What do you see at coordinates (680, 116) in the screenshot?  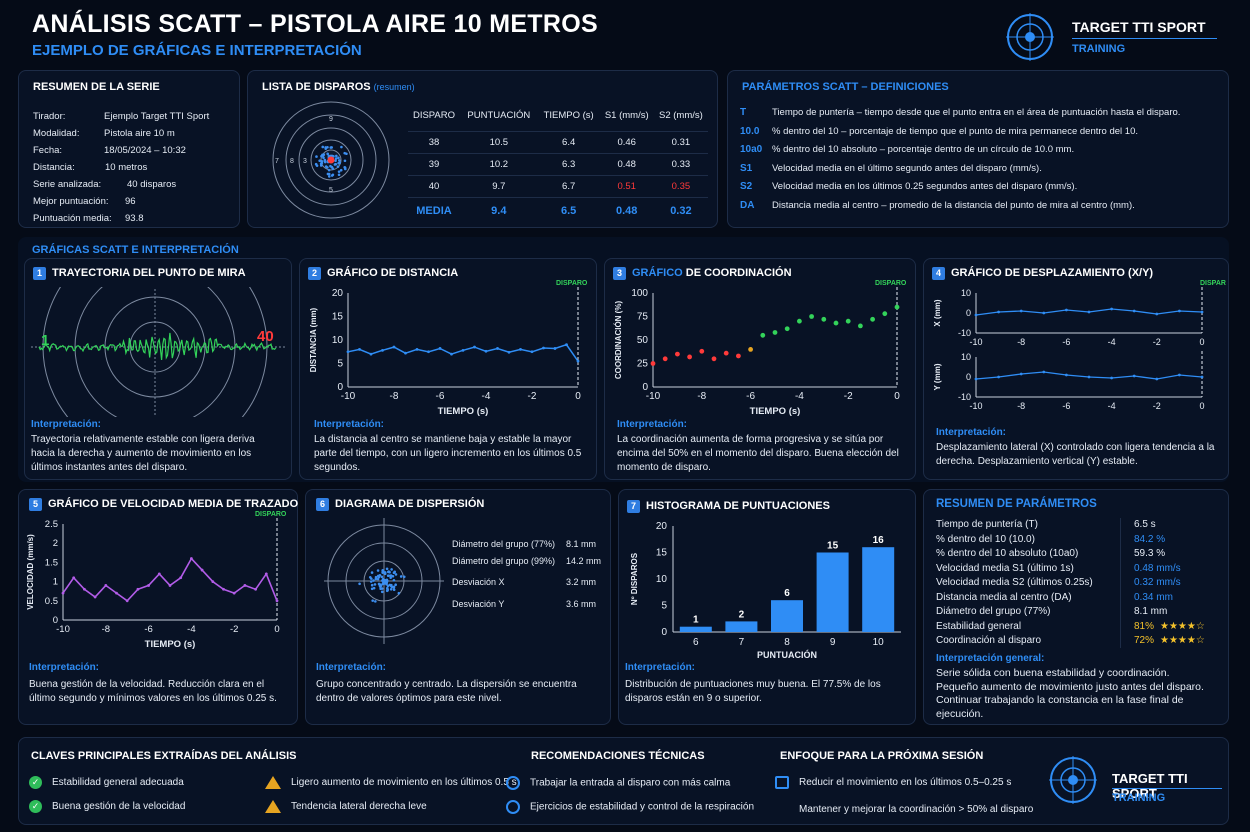 I see `table-header: S2 (mm/s)` at bounding box center [680, 116].